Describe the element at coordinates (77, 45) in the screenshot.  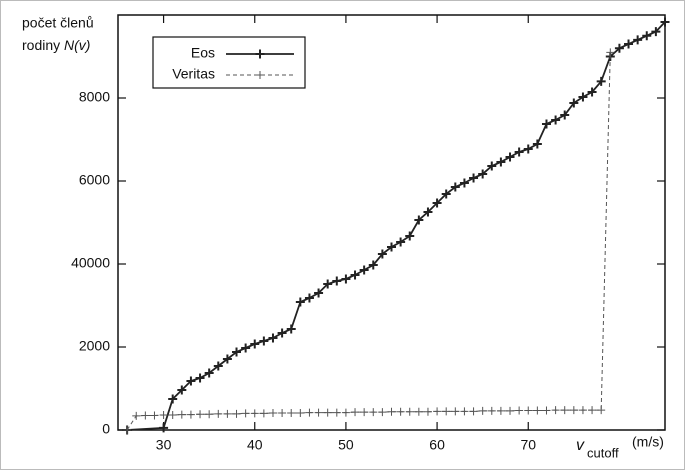
I see `y-axis-symbol: N(v)` at that location.